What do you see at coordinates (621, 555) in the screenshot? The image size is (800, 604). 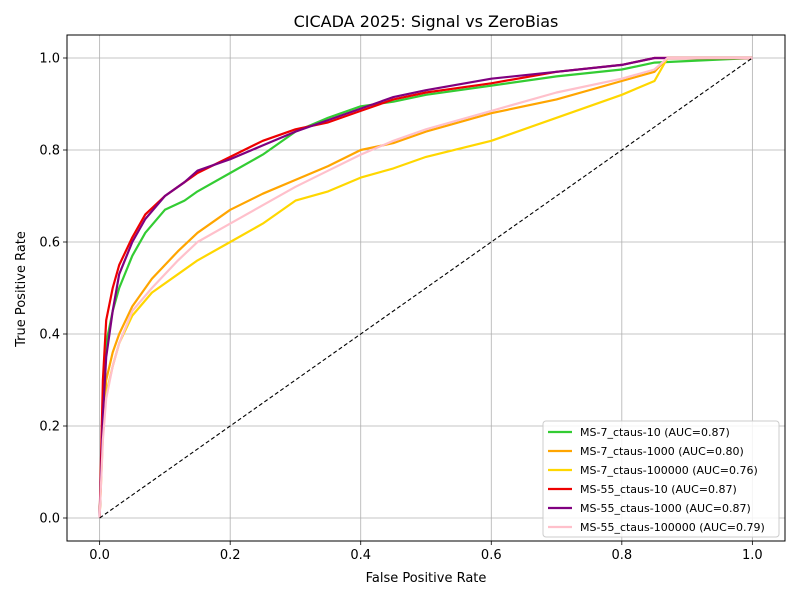 I see `x-tick-label: 0.8` at bounding box center [621, 555].